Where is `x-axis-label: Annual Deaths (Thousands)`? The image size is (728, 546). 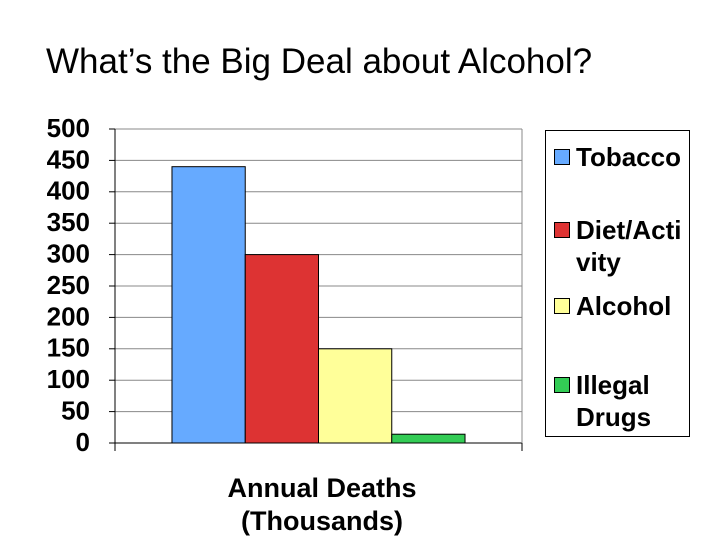
x-axis-label: Annual Deaths (Thousands) is located at coordinates (322, 504).